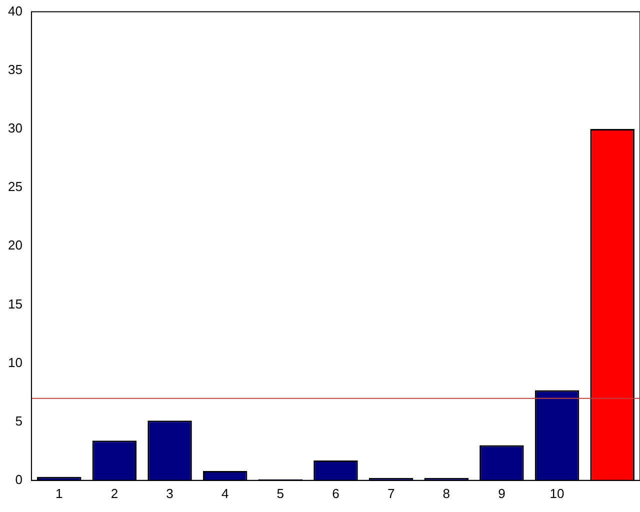 Image resolution: width=640 pixels, height=512 pixels. What do you see at coordinates (391, 493) in the screenshot?
I see `x-tick-label: 7` at bounding box center [391, 493].